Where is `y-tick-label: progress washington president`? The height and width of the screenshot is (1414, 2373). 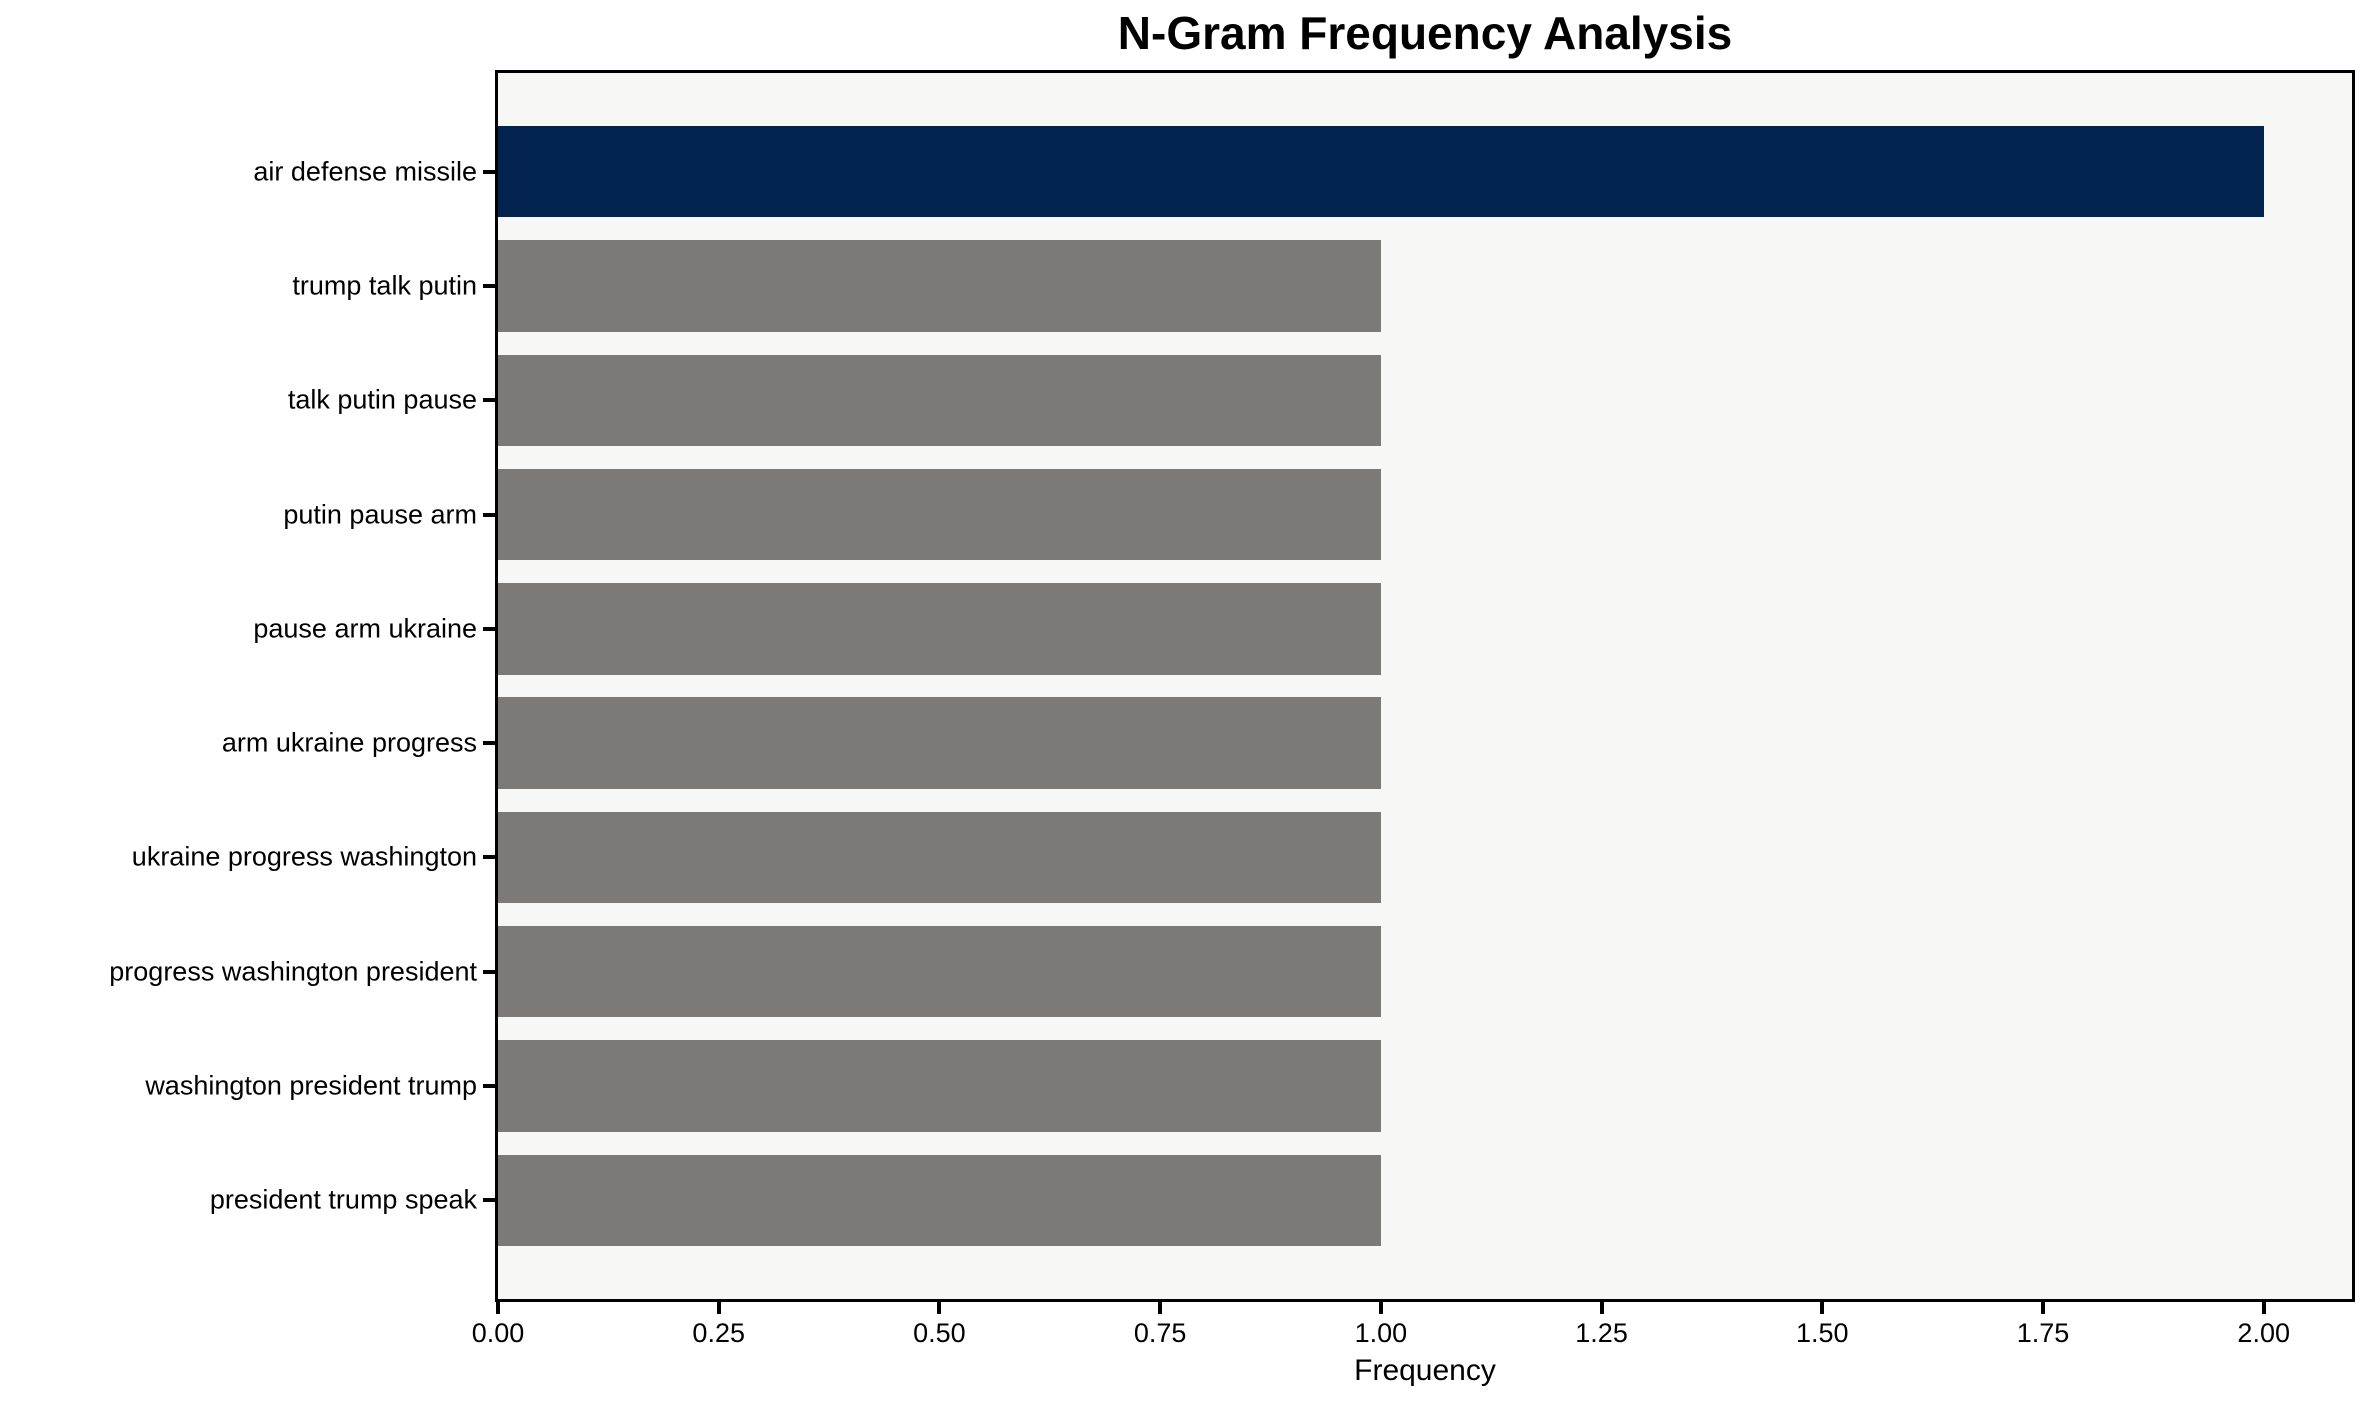
y-tick-label: progress washington president is located at coordinates (293, 971).